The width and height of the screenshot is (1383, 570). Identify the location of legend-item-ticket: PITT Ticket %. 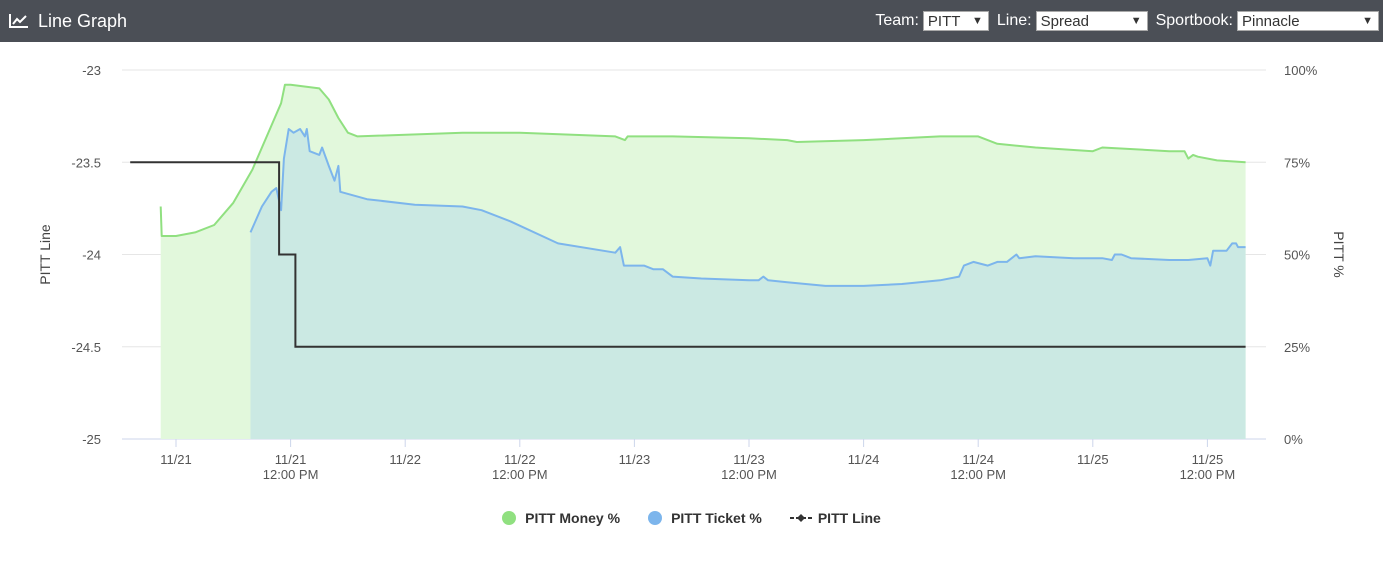
(705, 518).